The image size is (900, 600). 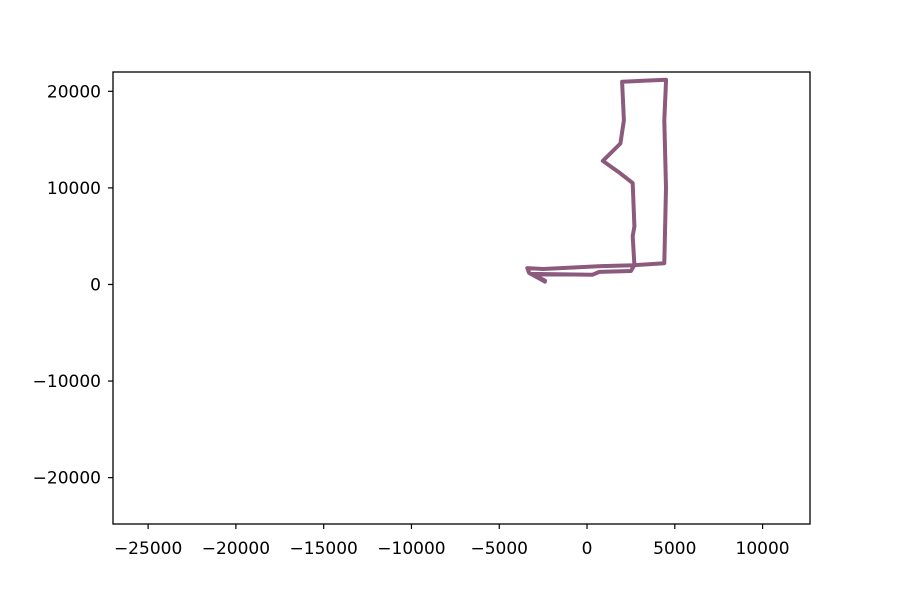 I want to click on plot-content, so click(x=596, y=180).